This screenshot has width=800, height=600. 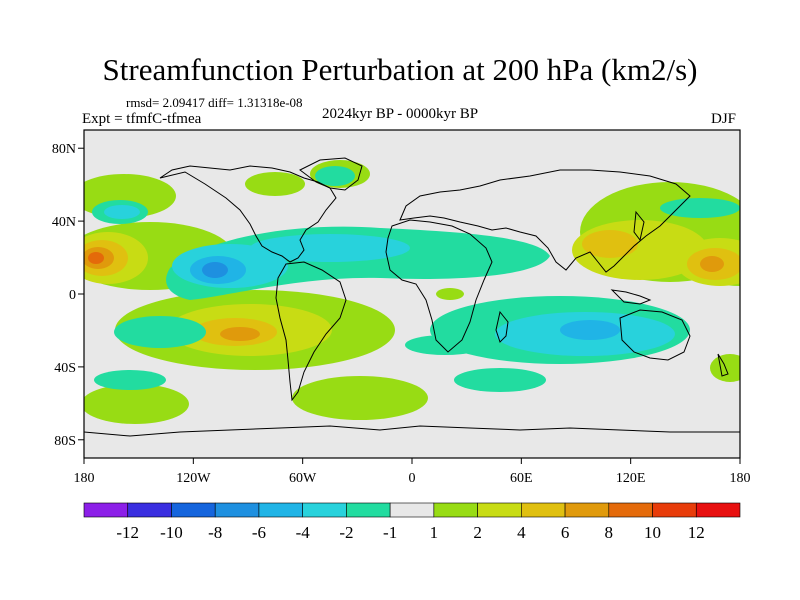 I want to click on season-label: DJF, so click(x=724, y=119).